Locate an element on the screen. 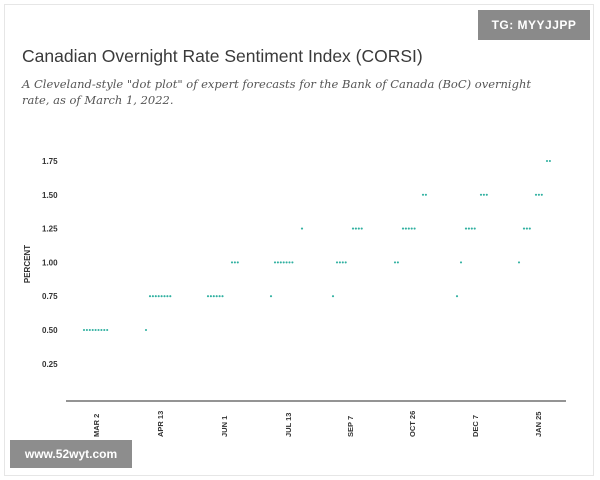 This screenshot has width=600, height=480. watermark-top: TG: MYYJJPP is located at coordinates (534, 25).